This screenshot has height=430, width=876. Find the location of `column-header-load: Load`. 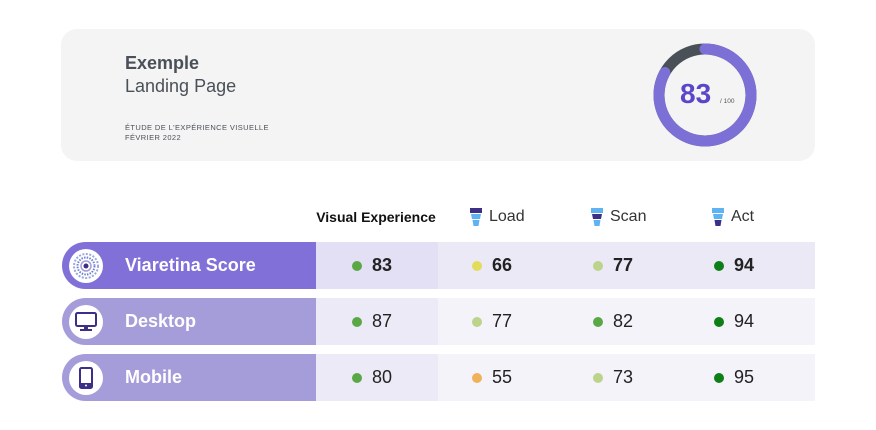

column-header-load: Load is located at coordinates (497, 217).